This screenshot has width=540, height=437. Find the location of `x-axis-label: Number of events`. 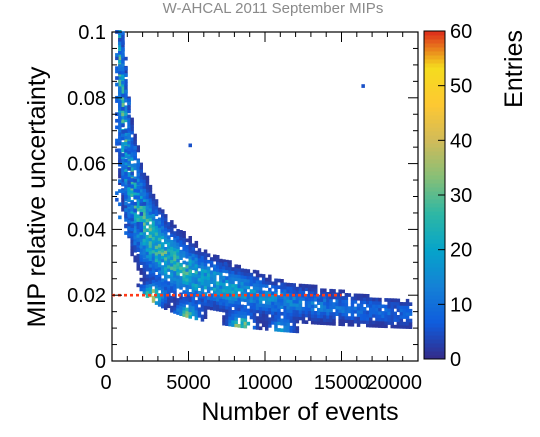

x-axis-label: Number of events is located at coordinates (299, 412).